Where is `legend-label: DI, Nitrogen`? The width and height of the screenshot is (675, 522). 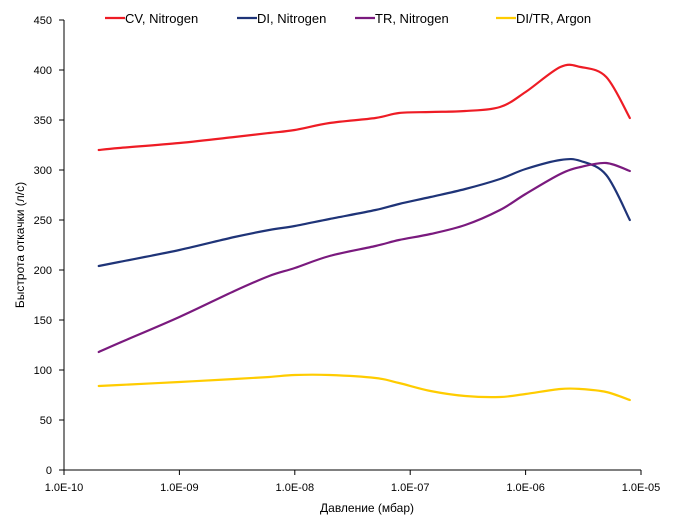
legend-label: DI, Nitrogen is located at coordinates (291, 18).